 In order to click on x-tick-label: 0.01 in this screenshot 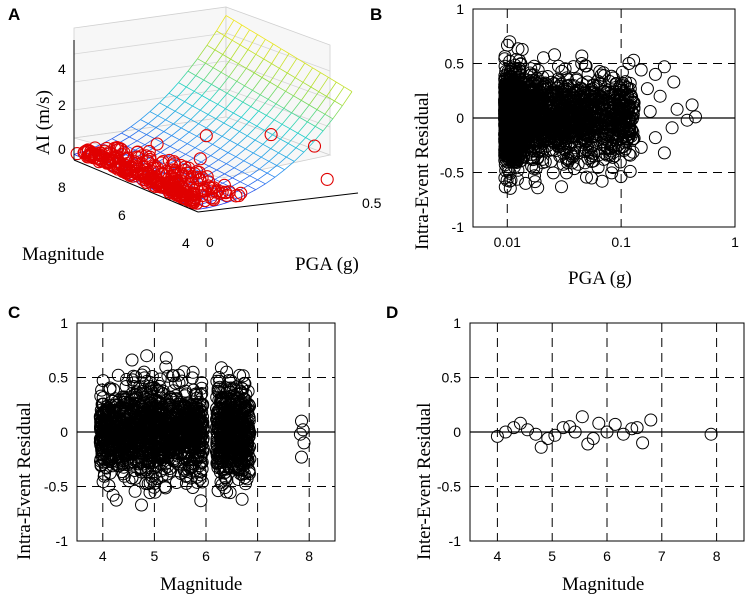, I will do `click(507, 242)`.